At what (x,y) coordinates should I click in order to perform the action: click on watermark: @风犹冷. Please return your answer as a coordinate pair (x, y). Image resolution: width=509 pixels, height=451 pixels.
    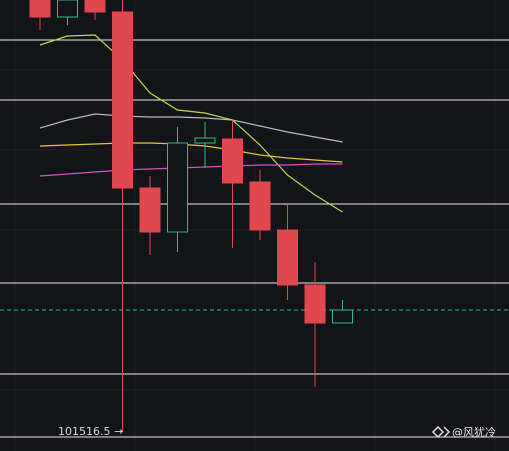
    Looking at the image, I should click on (463, 432).